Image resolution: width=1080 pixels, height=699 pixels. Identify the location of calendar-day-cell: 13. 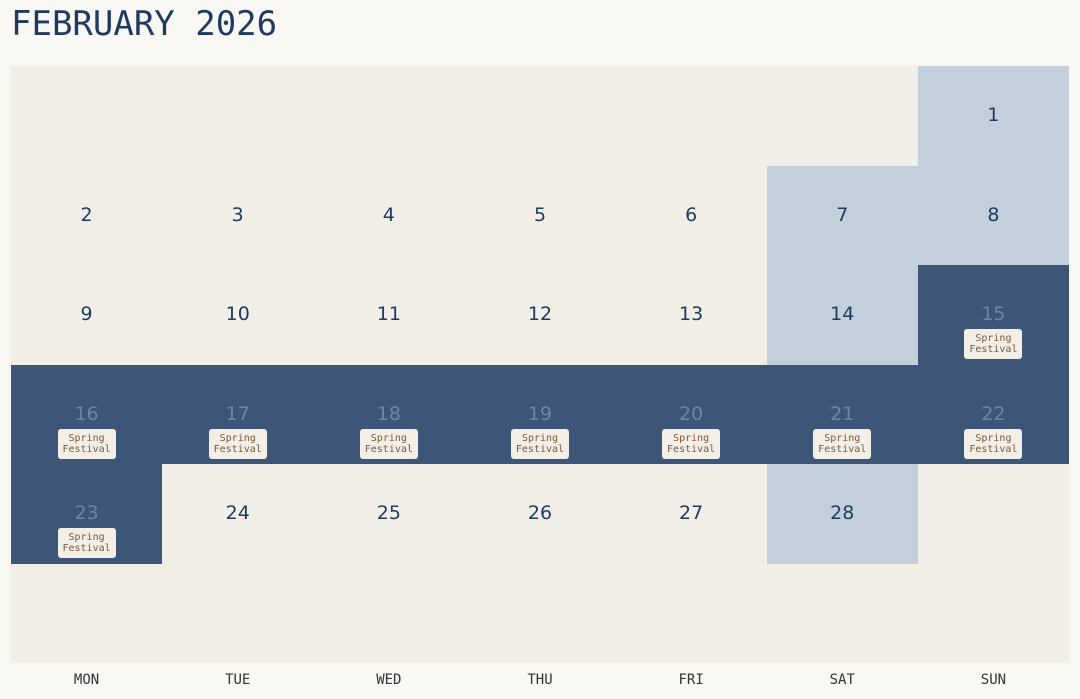
(691, 315).